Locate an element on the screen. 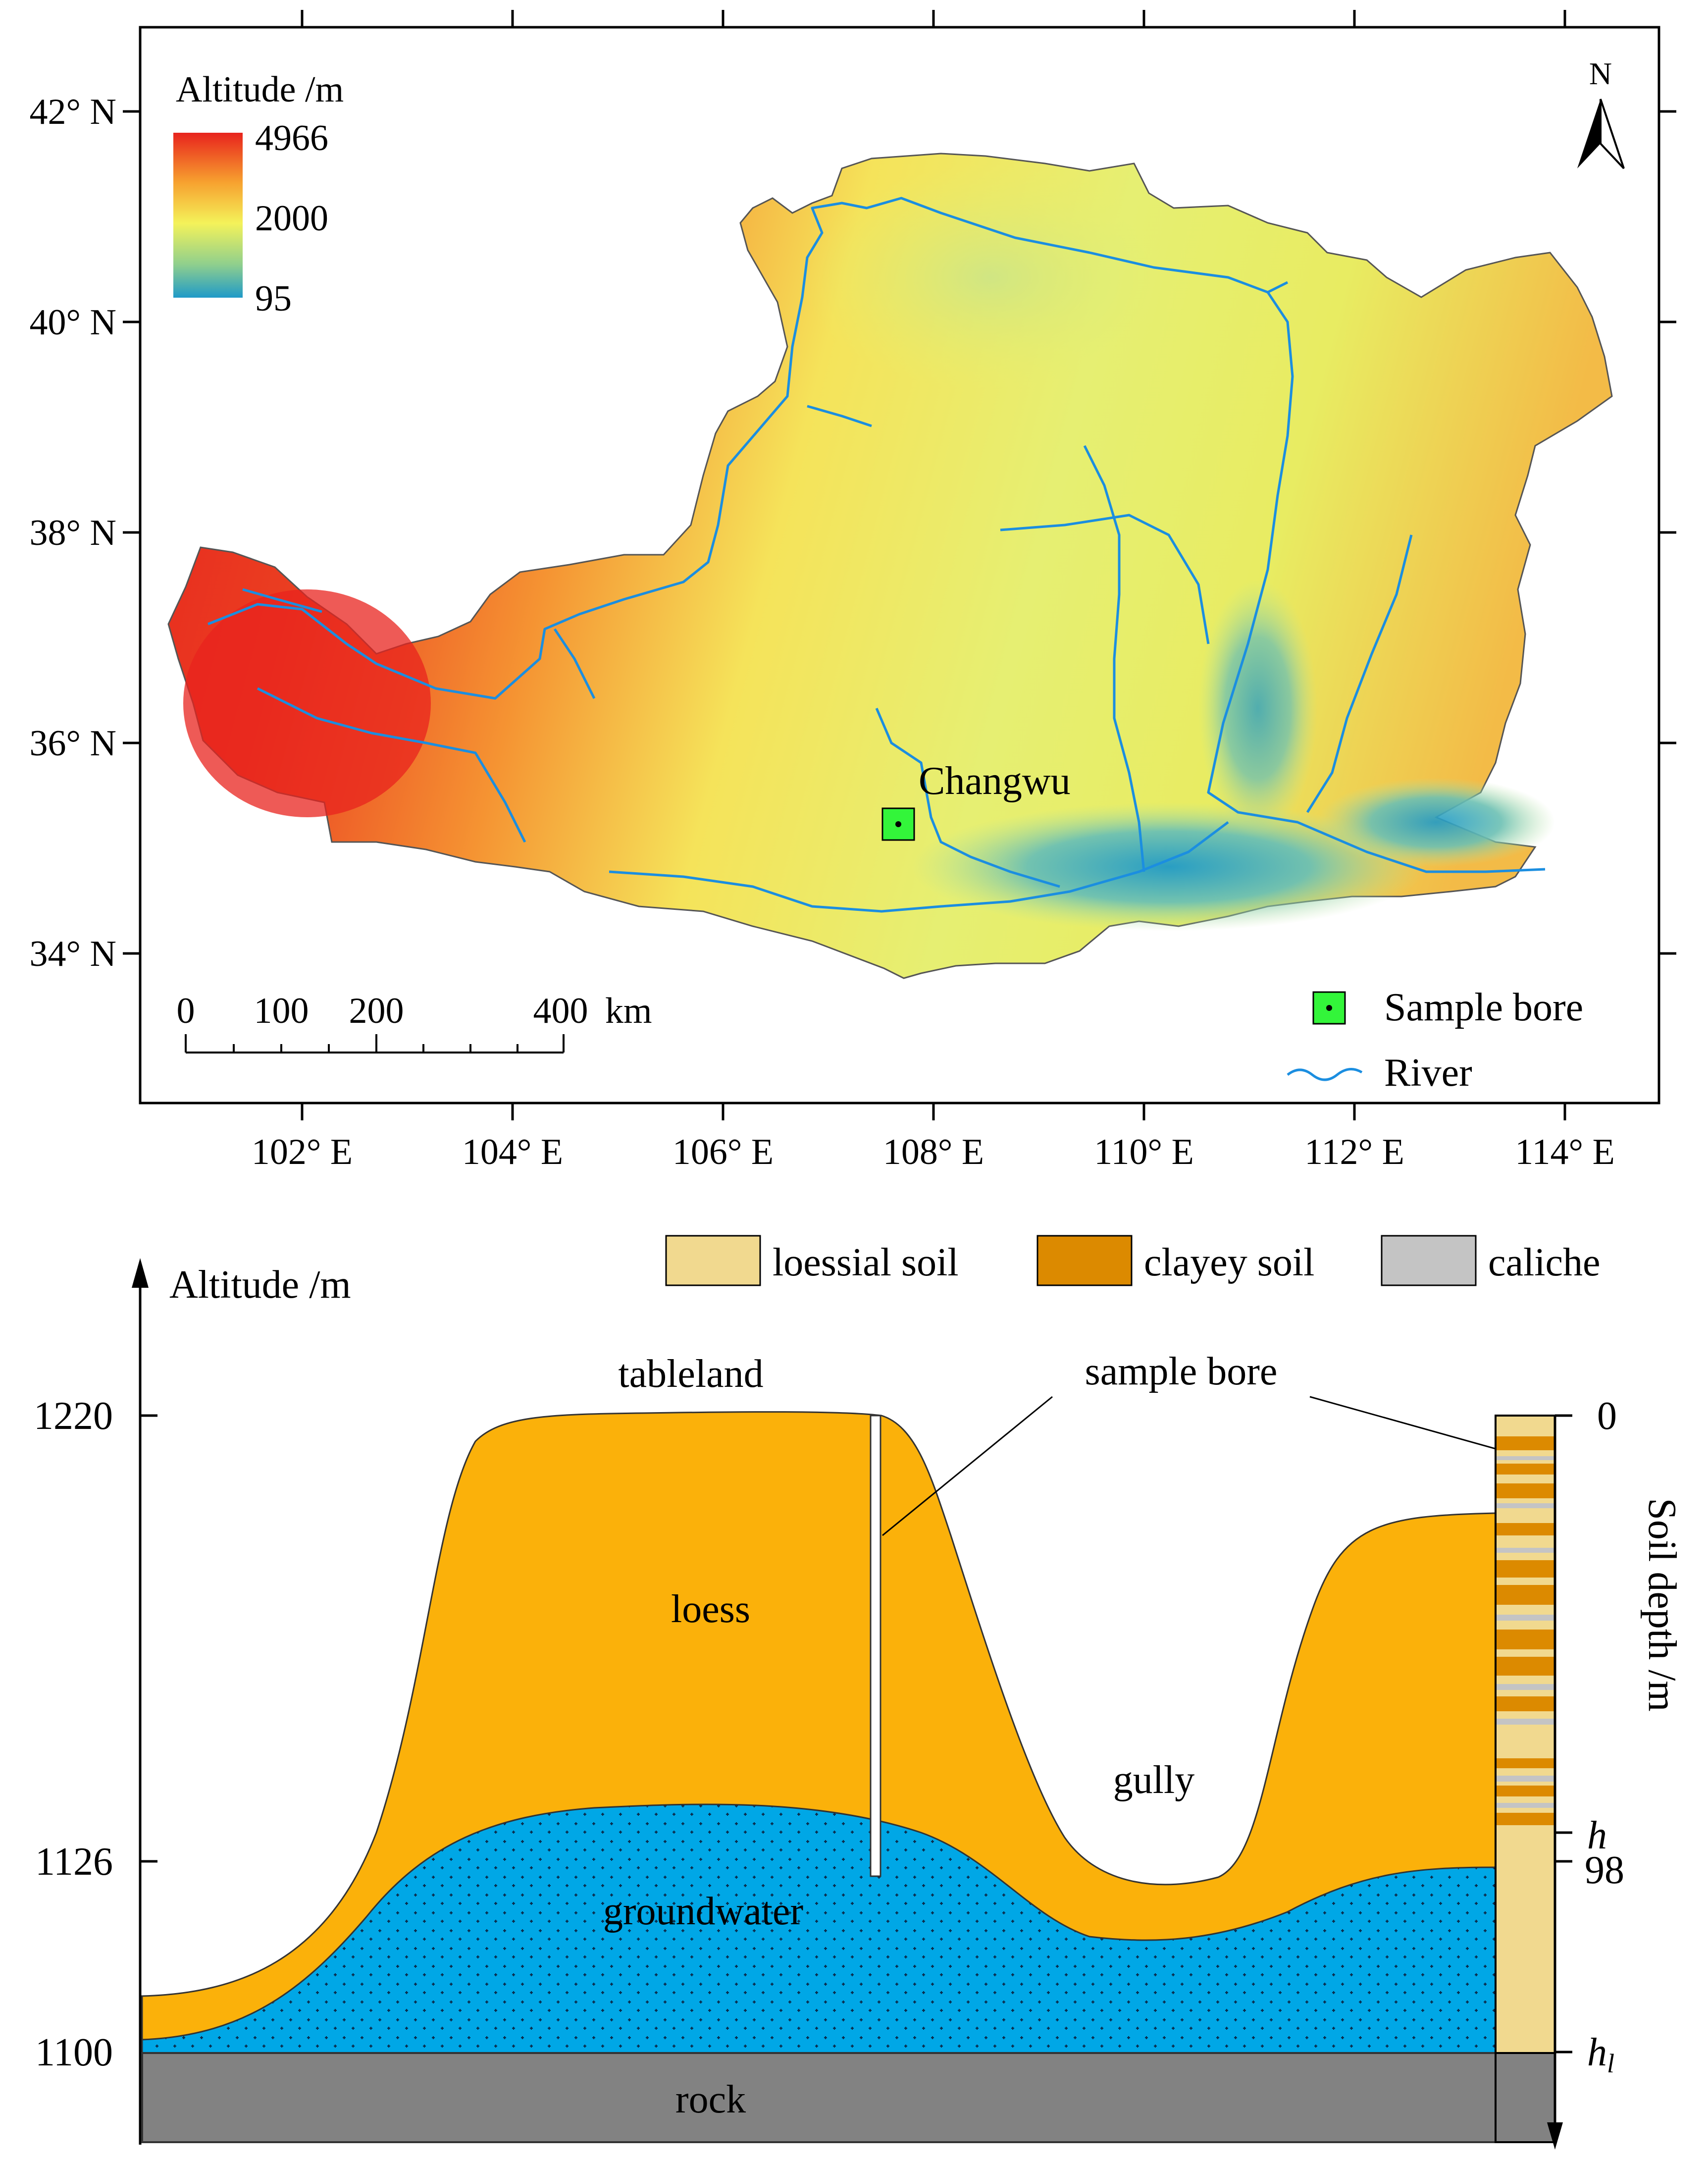 The width and height of the screenshot is (1708, 2160). depth-tick-hl-sub: l is located at coordinates (1610, 2063).